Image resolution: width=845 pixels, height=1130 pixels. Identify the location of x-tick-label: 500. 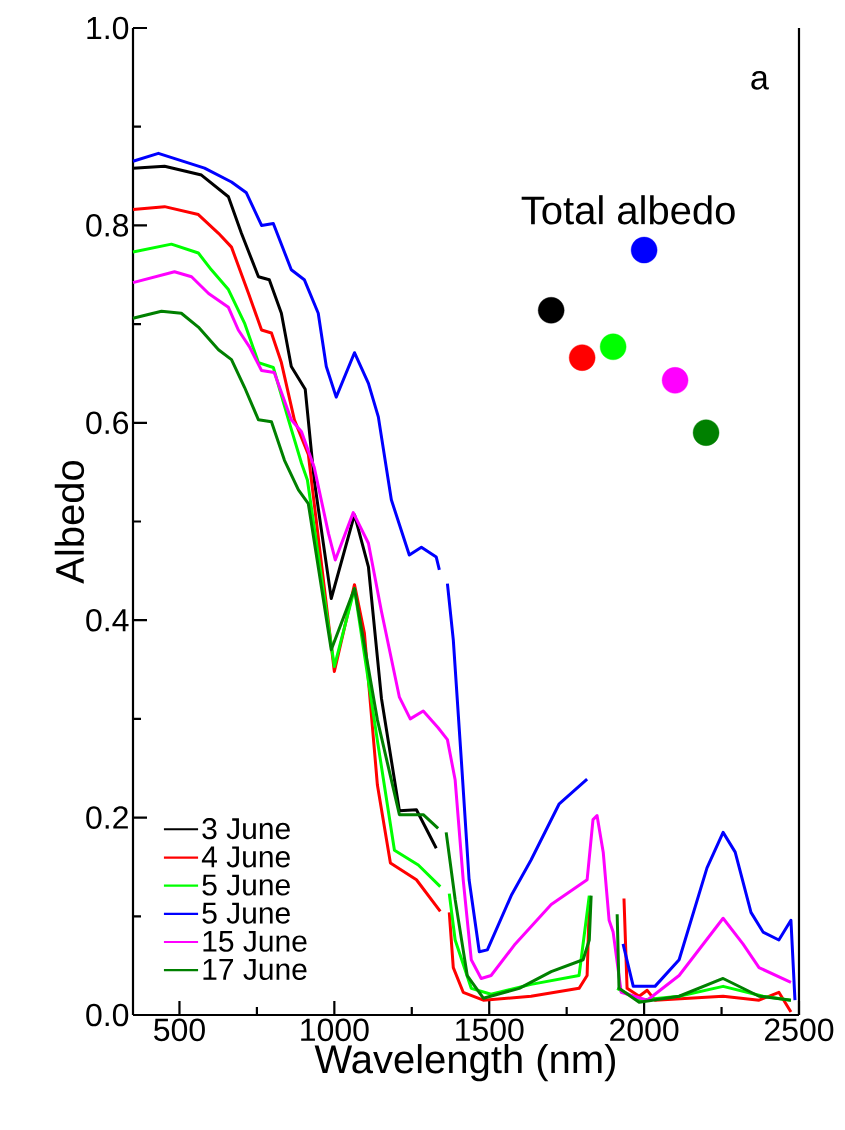
(179, 1030).